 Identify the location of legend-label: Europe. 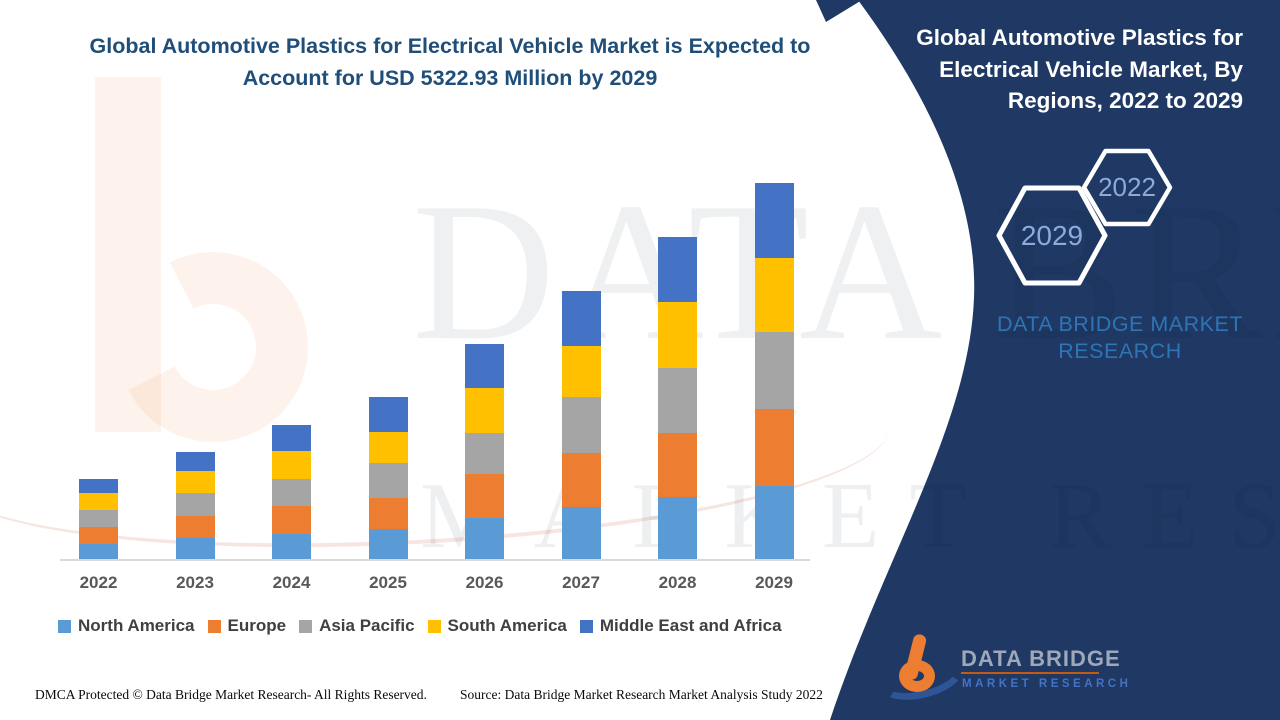
(257, 625).